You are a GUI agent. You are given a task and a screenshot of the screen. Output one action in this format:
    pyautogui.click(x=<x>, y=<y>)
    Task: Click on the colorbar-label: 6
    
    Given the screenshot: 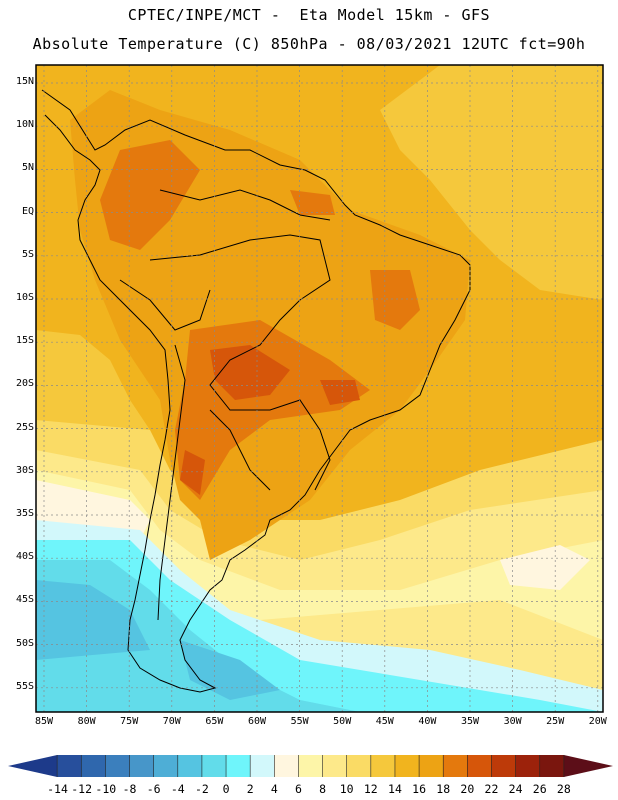 What is the action you would take?
    pyautogui.click(x=298, y=789)
    